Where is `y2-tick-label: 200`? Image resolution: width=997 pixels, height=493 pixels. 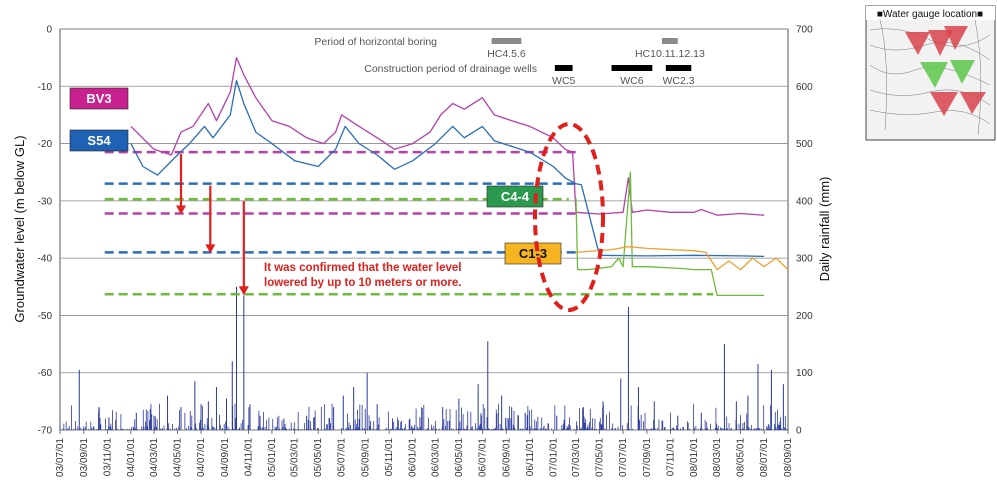 y2-tick-label: 200 is located at coordinates (804, 316).